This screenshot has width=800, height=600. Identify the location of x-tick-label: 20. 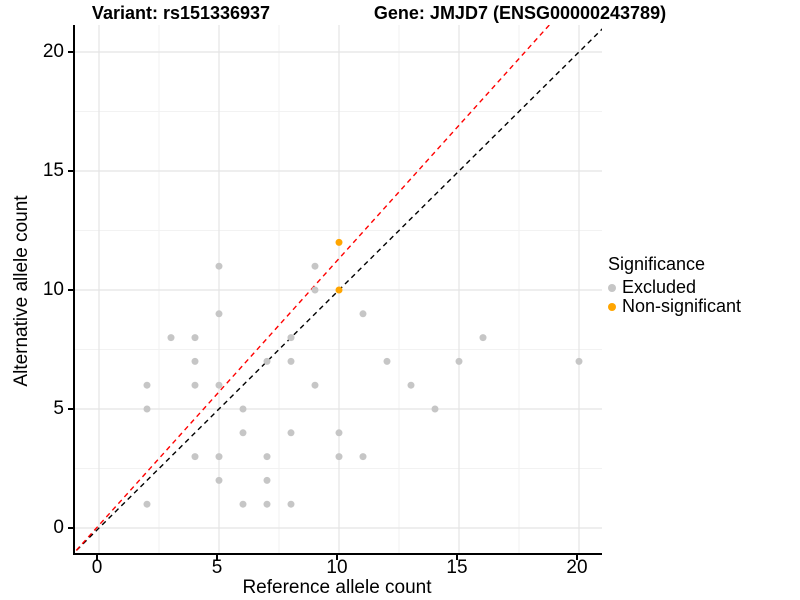
(577, 567).